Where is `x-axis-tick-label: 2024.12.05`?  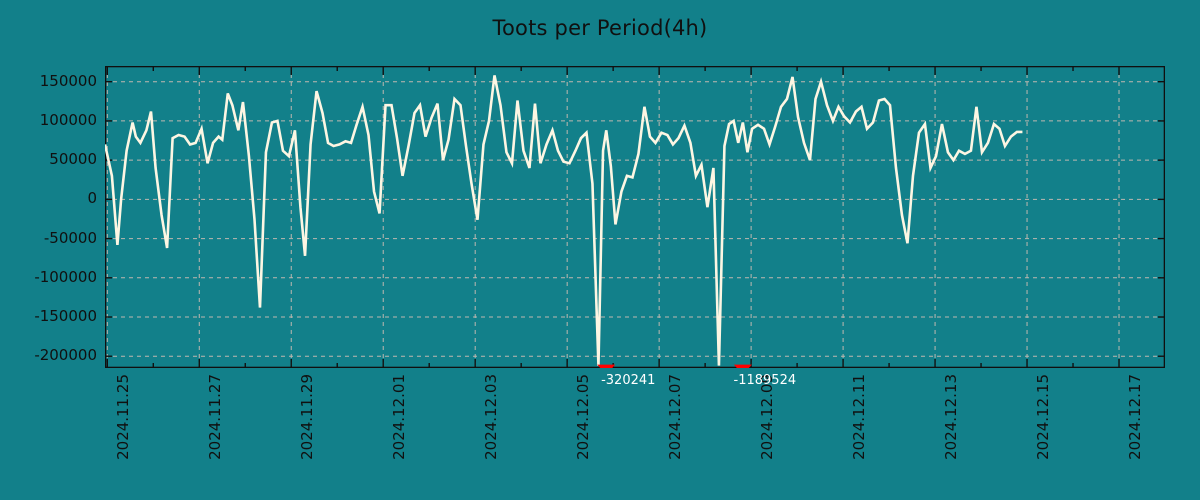 x-axis-tick-label: 2024.12.05 is located at coordinates (583, 417).